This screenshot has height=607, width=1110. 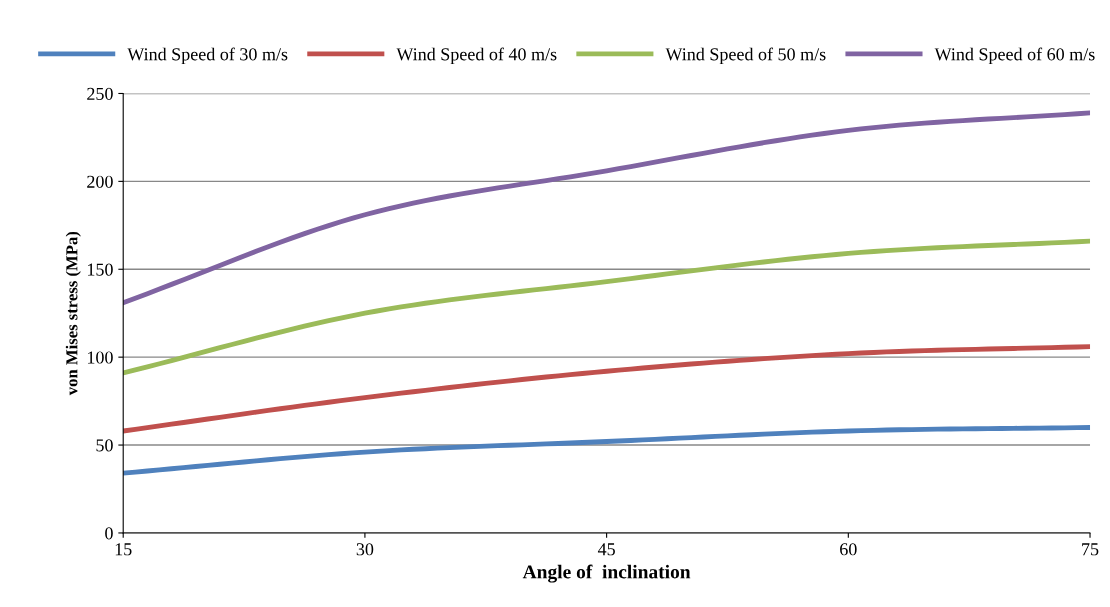 What do you see at coordinates (100, 181) in the screenshot?
I see `y-tick-label: 200` at bounding box center [100, 181].